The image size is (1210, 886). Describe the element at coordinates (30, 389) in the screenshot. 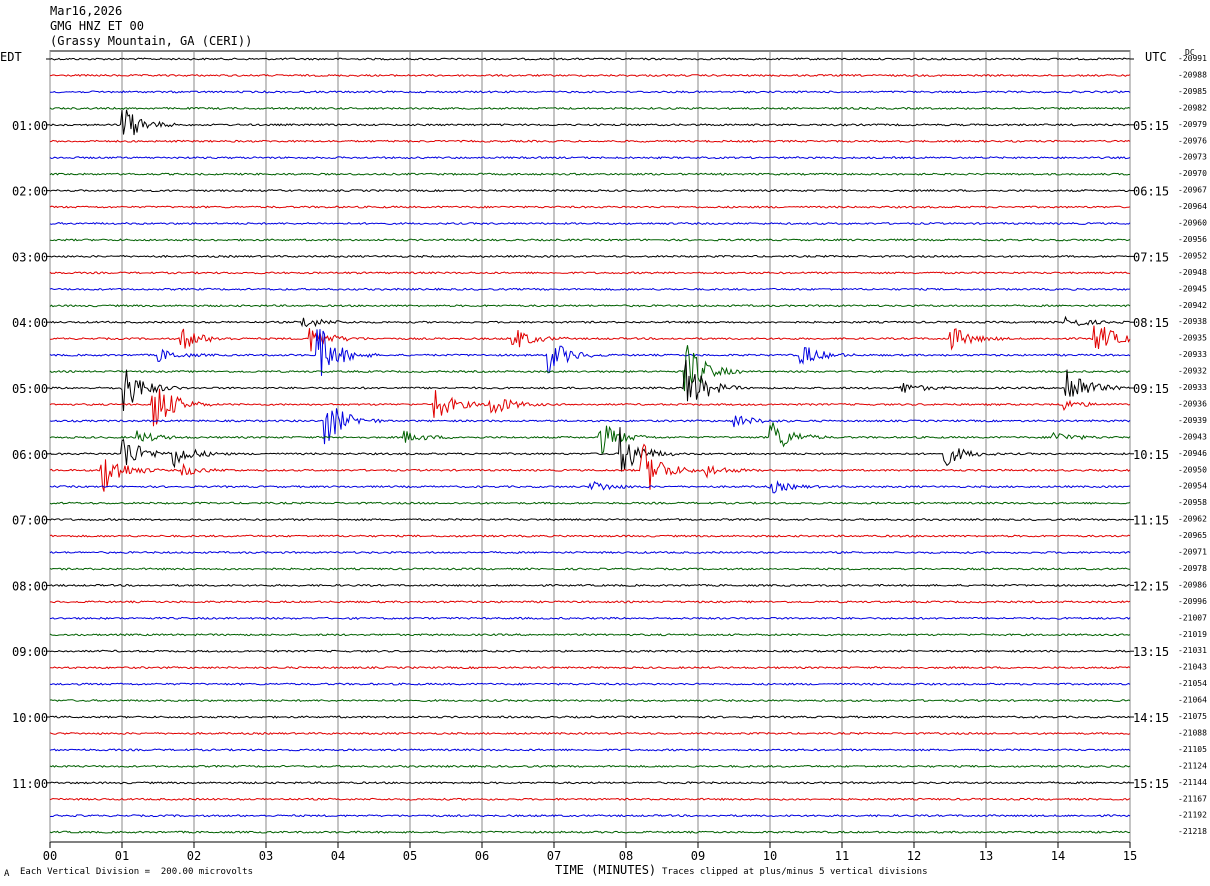

I see `time-label-left: 05:00` at that location.